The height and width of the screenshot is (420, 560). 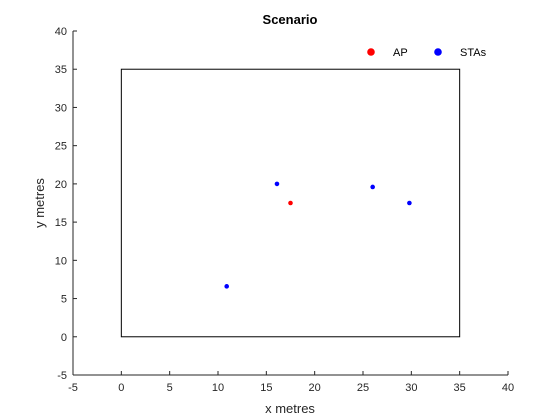 I want to click on y-tick-label: 20, so click(x=61, y=185).